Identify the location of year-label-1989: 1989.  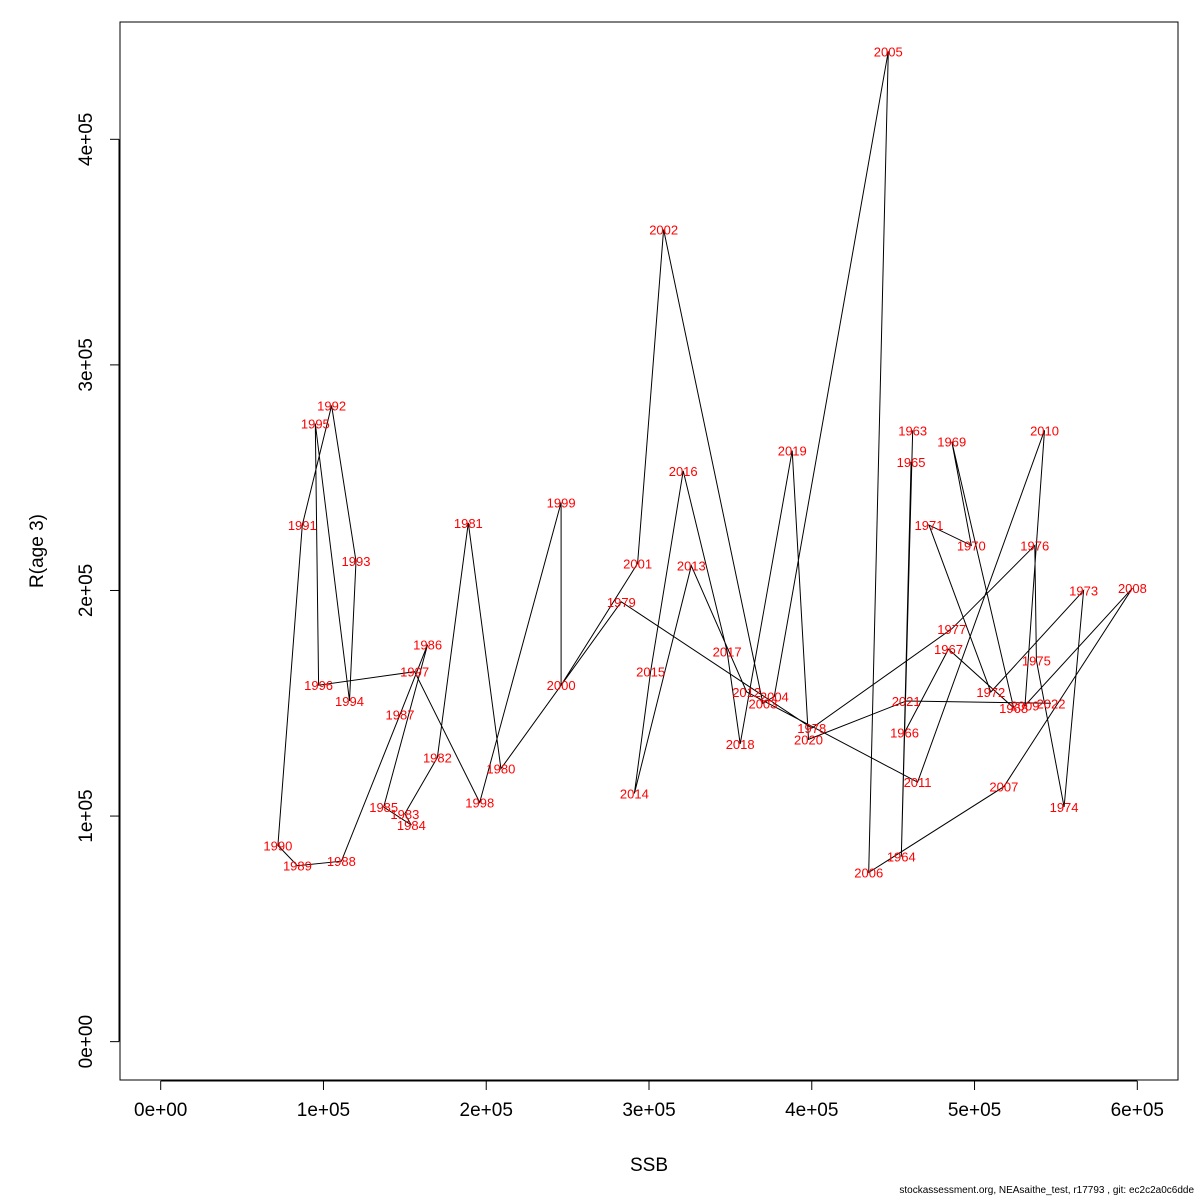
(297, 866).